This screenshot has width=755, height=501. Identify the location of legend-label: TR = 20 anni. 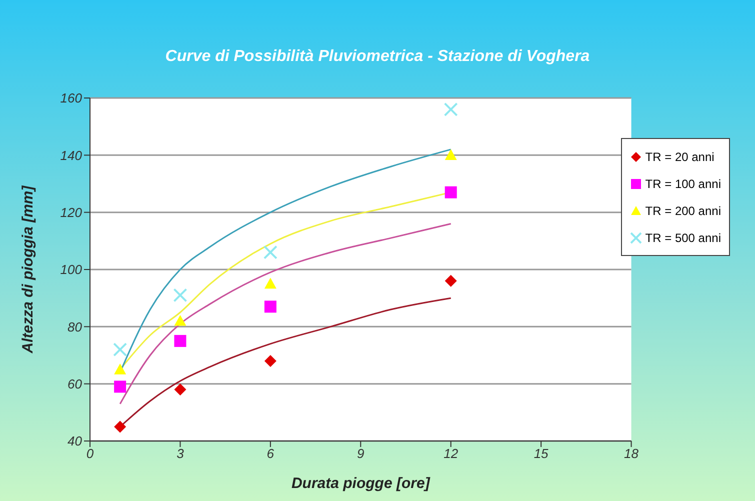
(679, 157).